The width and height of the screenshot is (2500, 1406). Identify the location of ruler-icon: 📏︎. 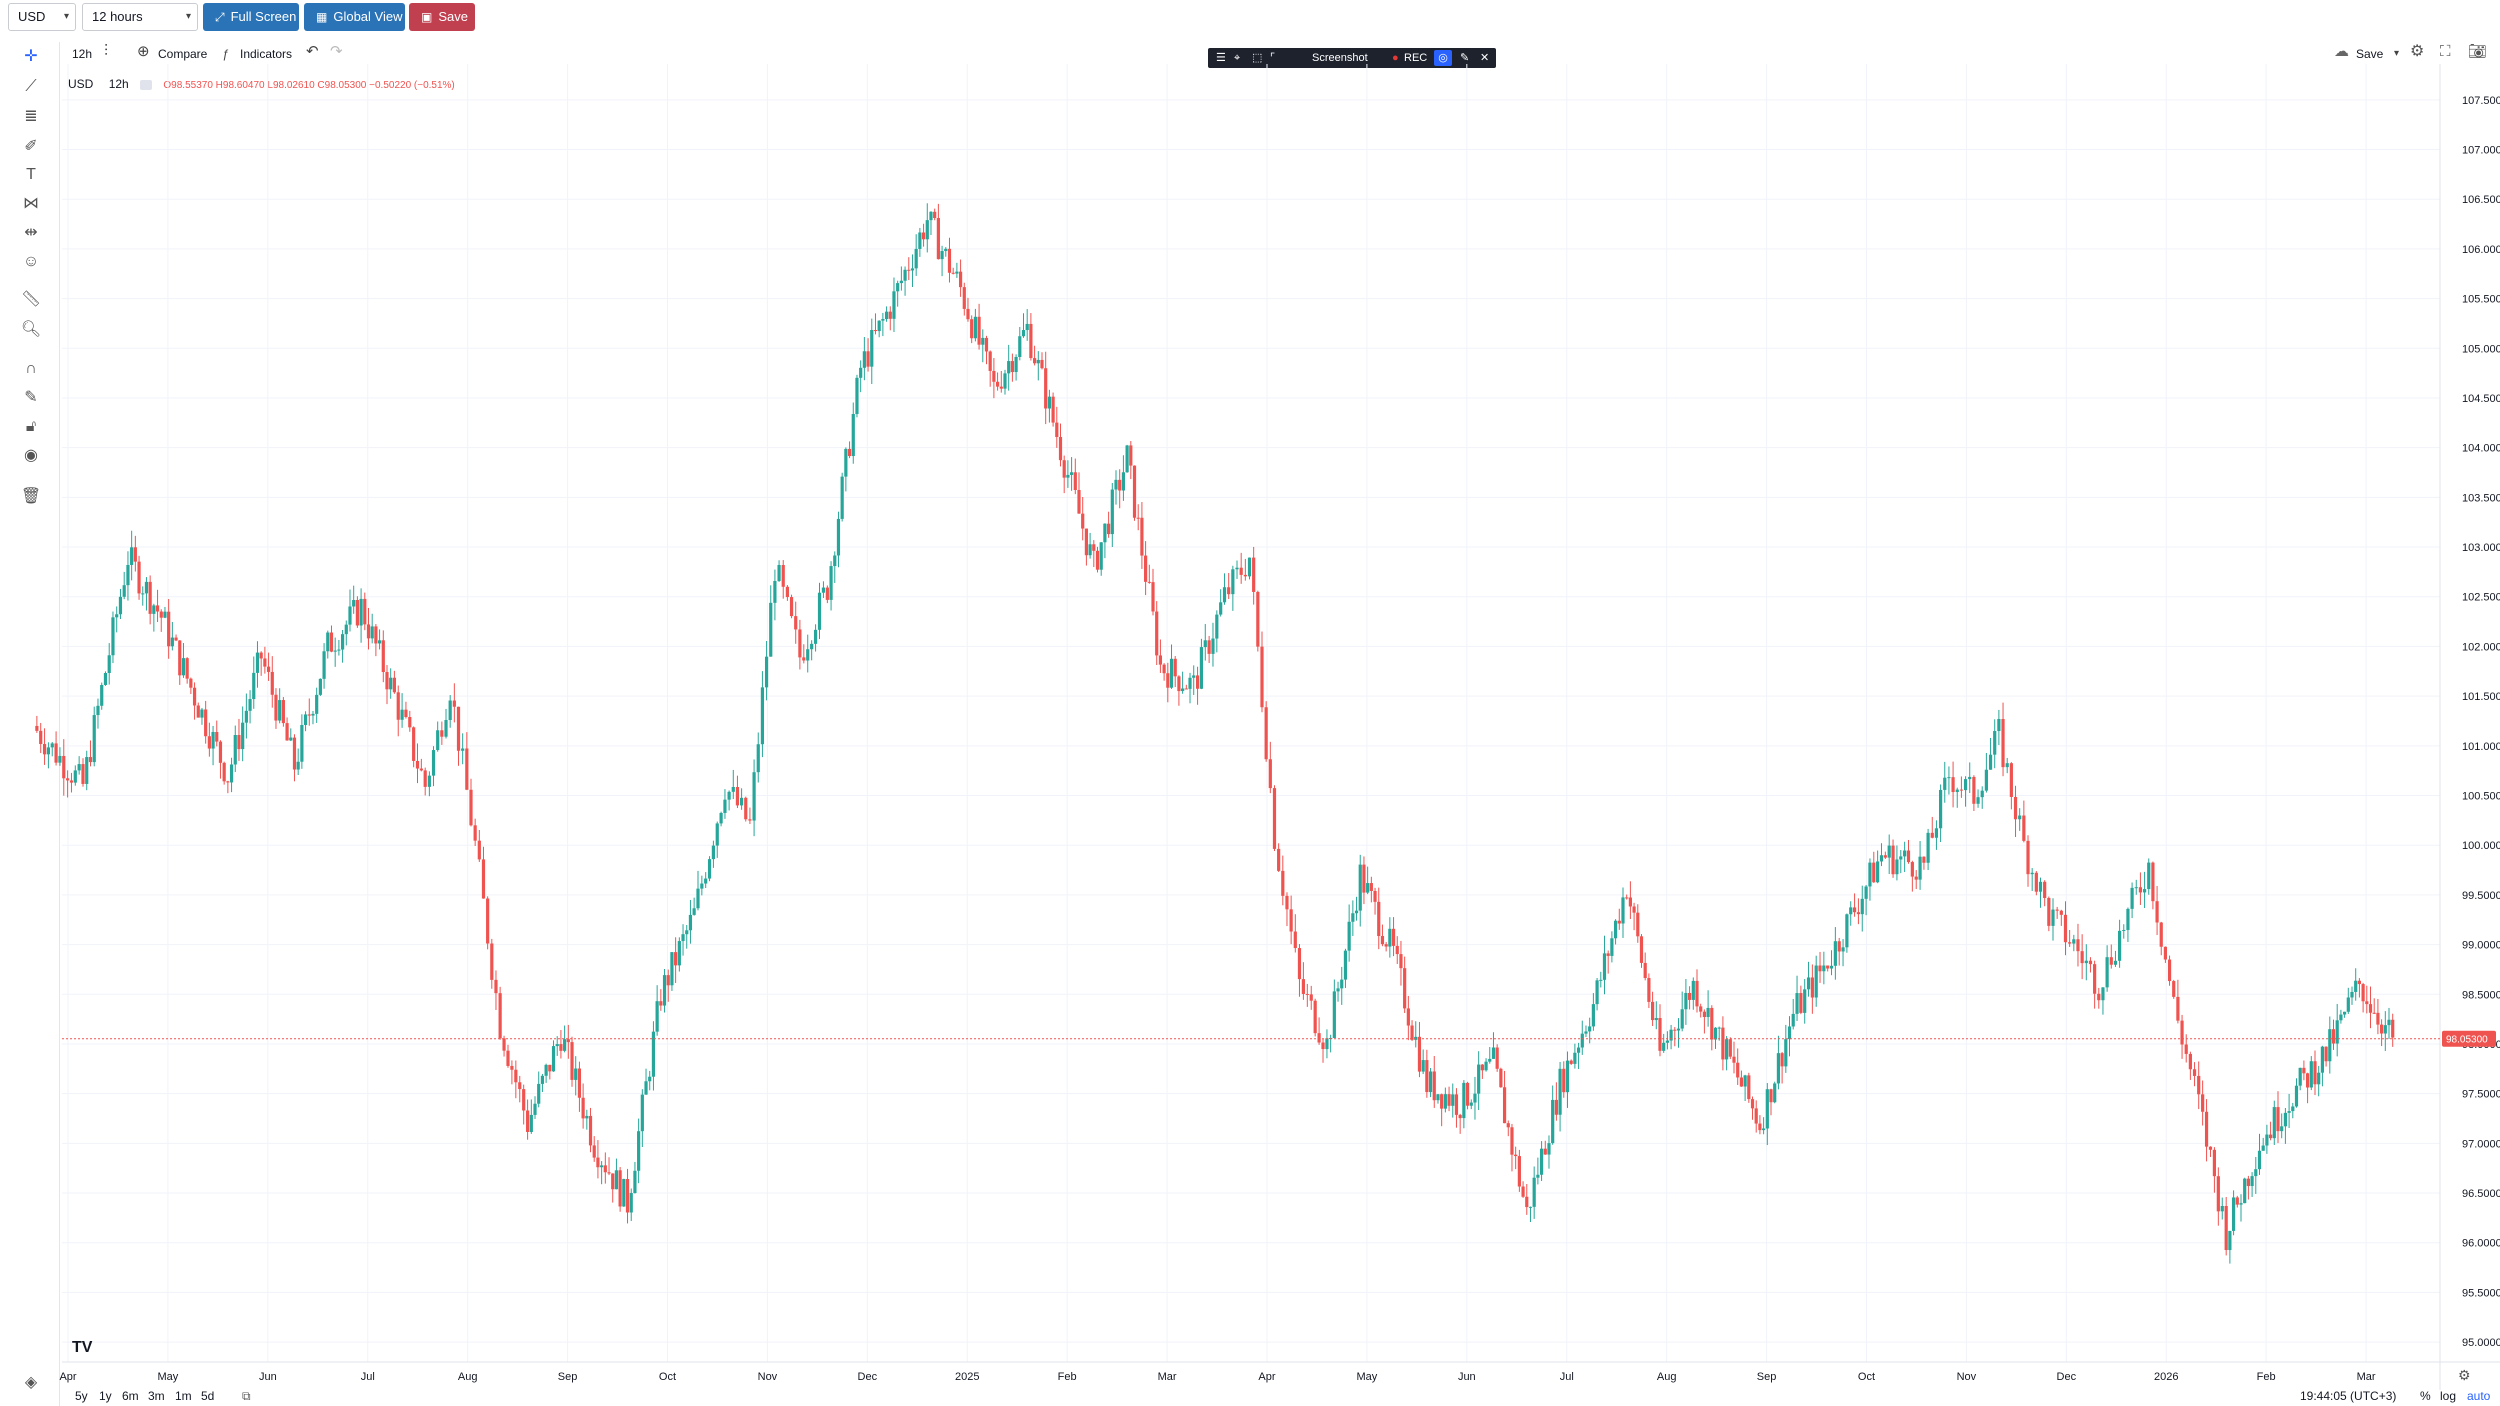
(31, 299).